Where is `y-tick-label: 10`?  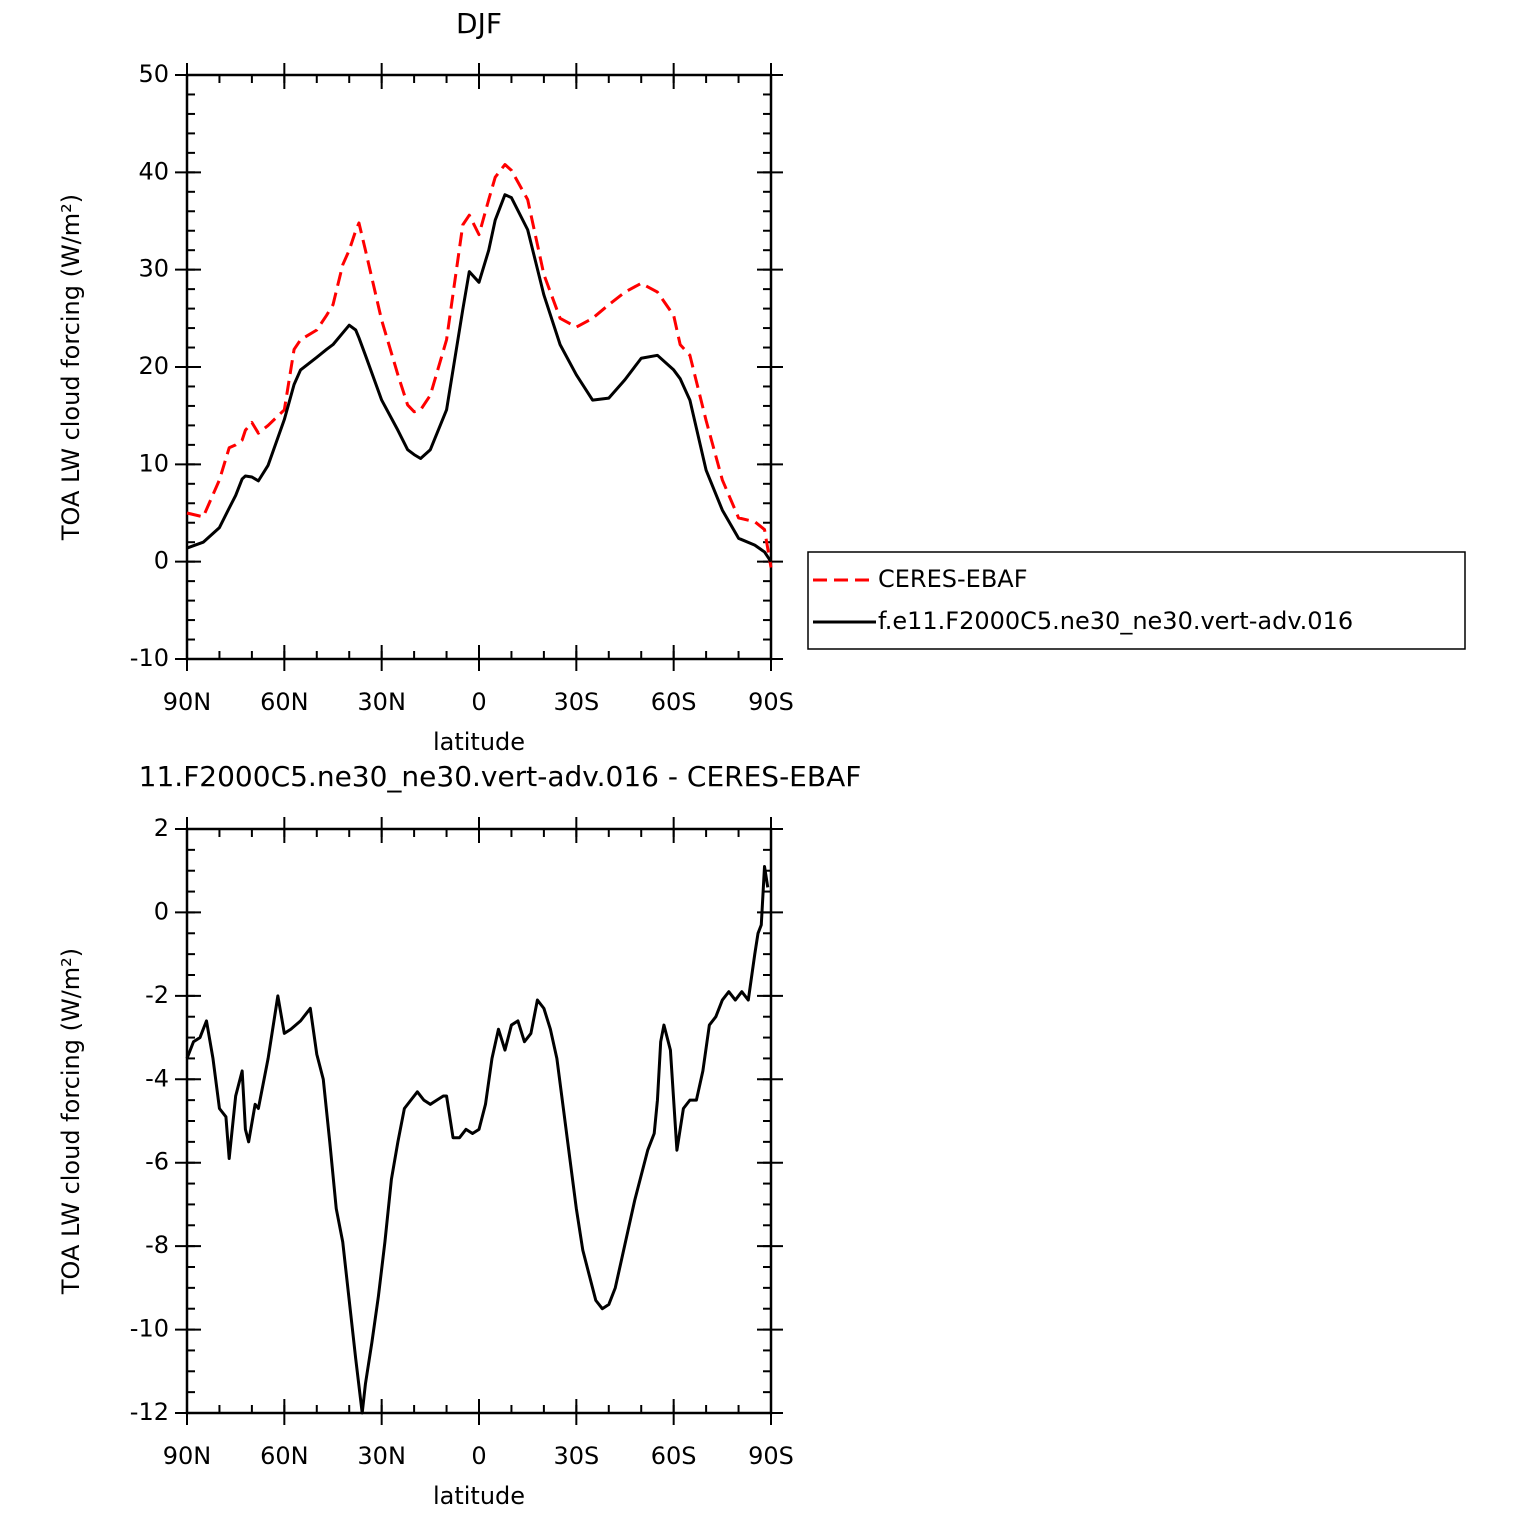
y-tick-label: 10 is located at coordinates (153, 463).